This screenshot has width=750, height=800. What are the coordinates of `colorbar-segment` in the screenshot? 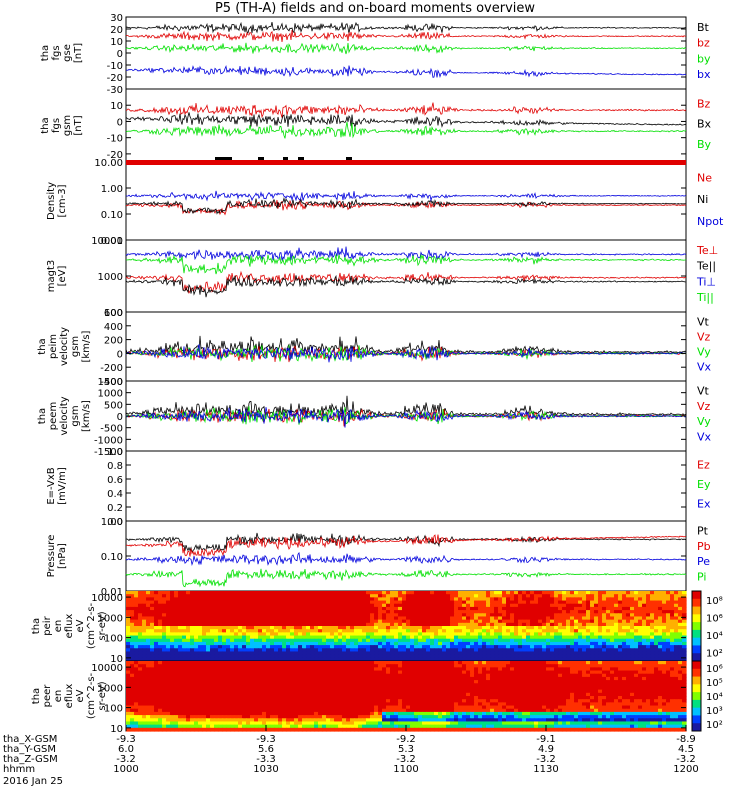 It's located at (696, 618).